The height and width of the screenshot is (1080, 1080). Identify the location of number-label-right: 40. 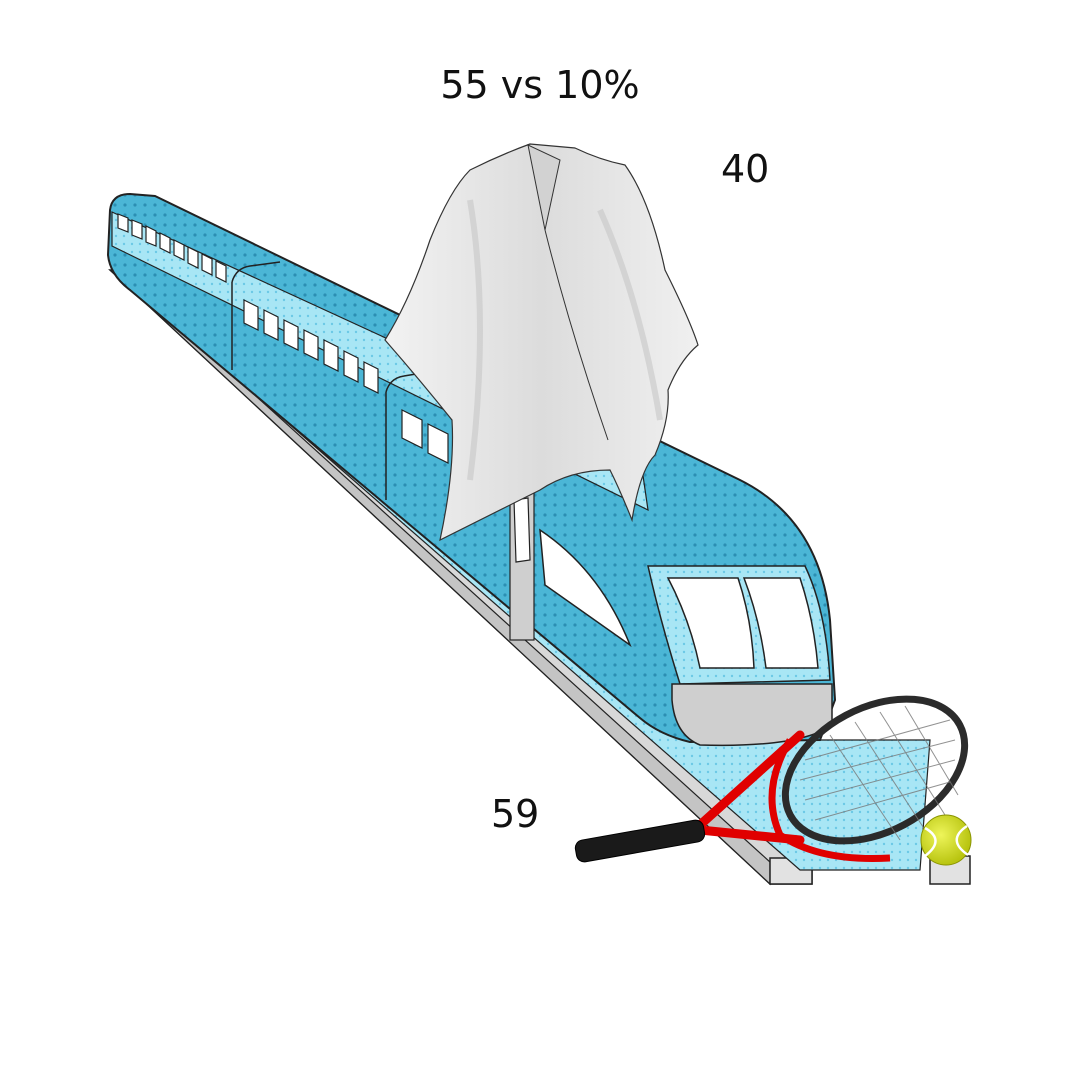
(745, 169).